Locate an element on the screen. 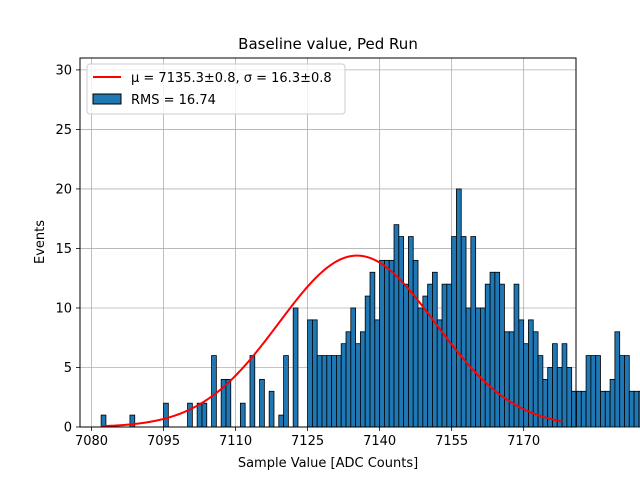  y-tick-label: 25 is located at coordinates (63, 130).